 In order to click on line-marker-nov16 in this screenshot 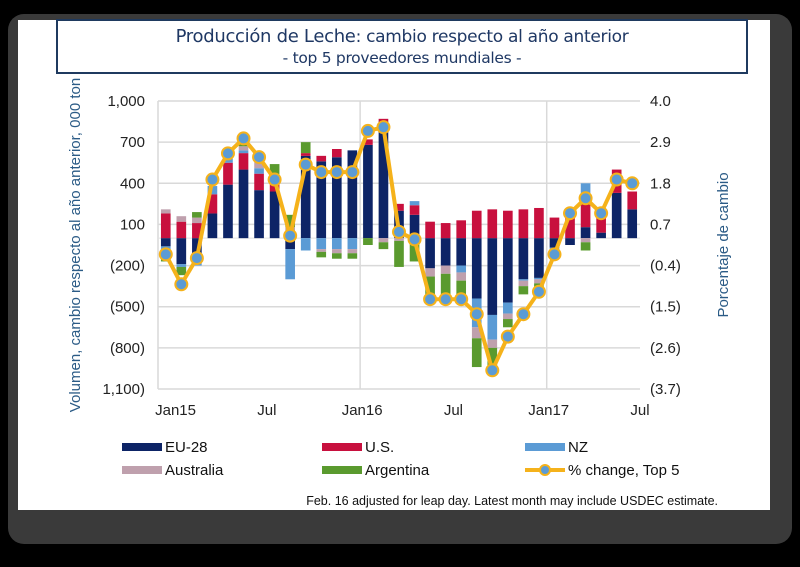, I will do `click(523, 314)`.